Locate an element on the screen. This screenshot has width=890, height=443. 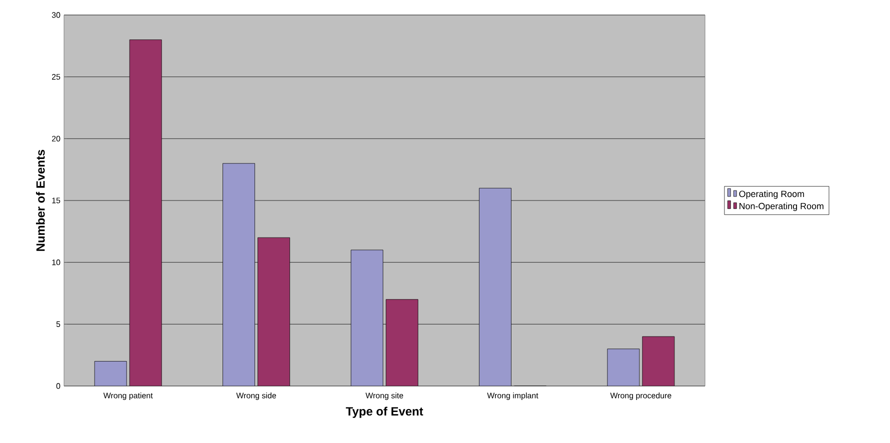
y-axis-title: Number of Events is located at coordinates (40, 200).